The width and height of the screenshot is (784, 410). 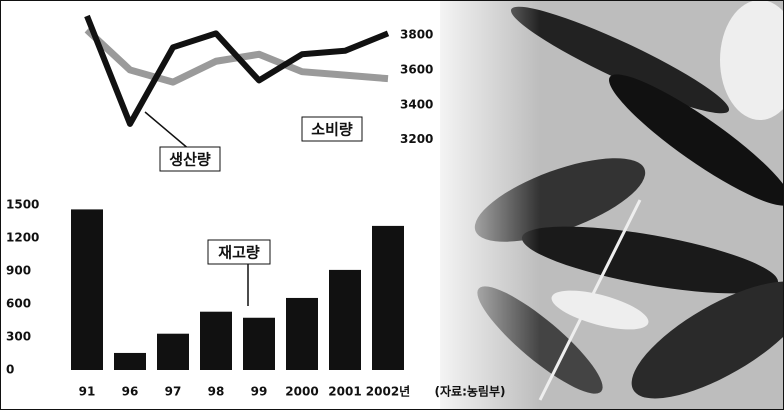 What do you see at coordinates (416, 35) in the screenshot?
I see `y2-tick-label: 3800` at bounding box center [416, 35].